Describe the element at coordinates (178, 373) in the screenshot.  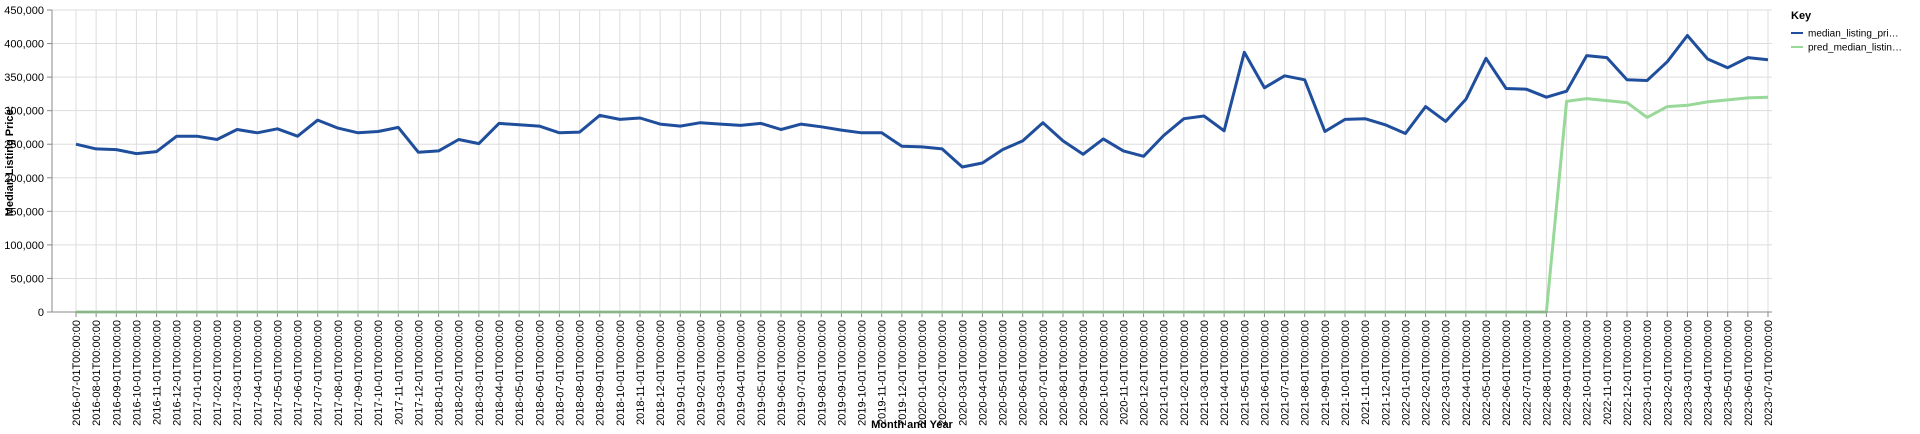
I see `x-tick-label: 2016-12-01T00:00:00` at that location.